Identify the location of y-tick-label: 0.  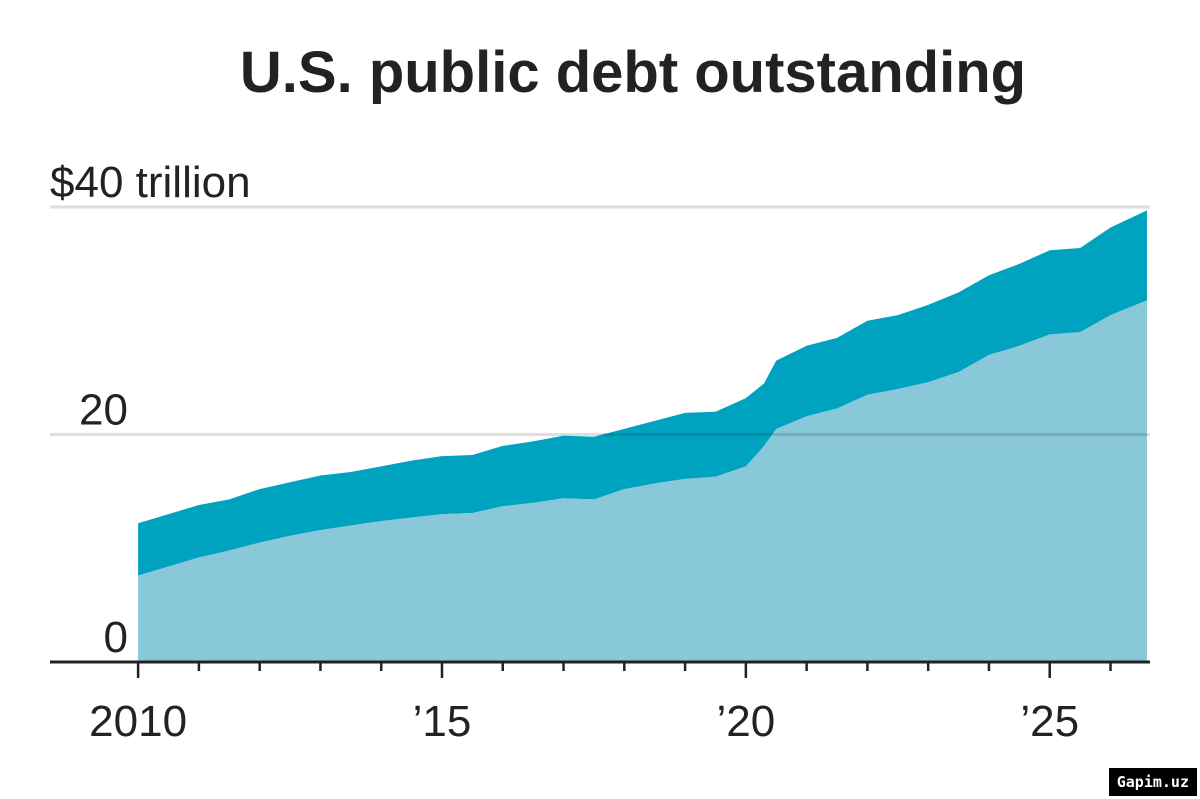
(116, 637).